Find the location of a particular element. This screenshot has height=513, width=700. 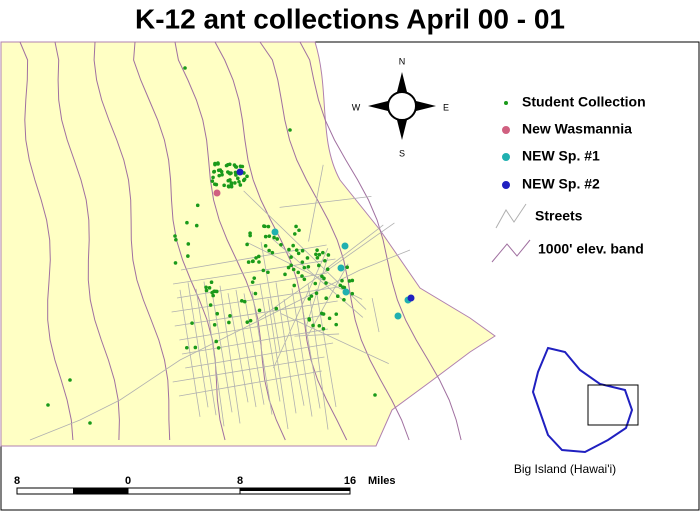

scale-label: 8 is located at coordinates (240, 481).